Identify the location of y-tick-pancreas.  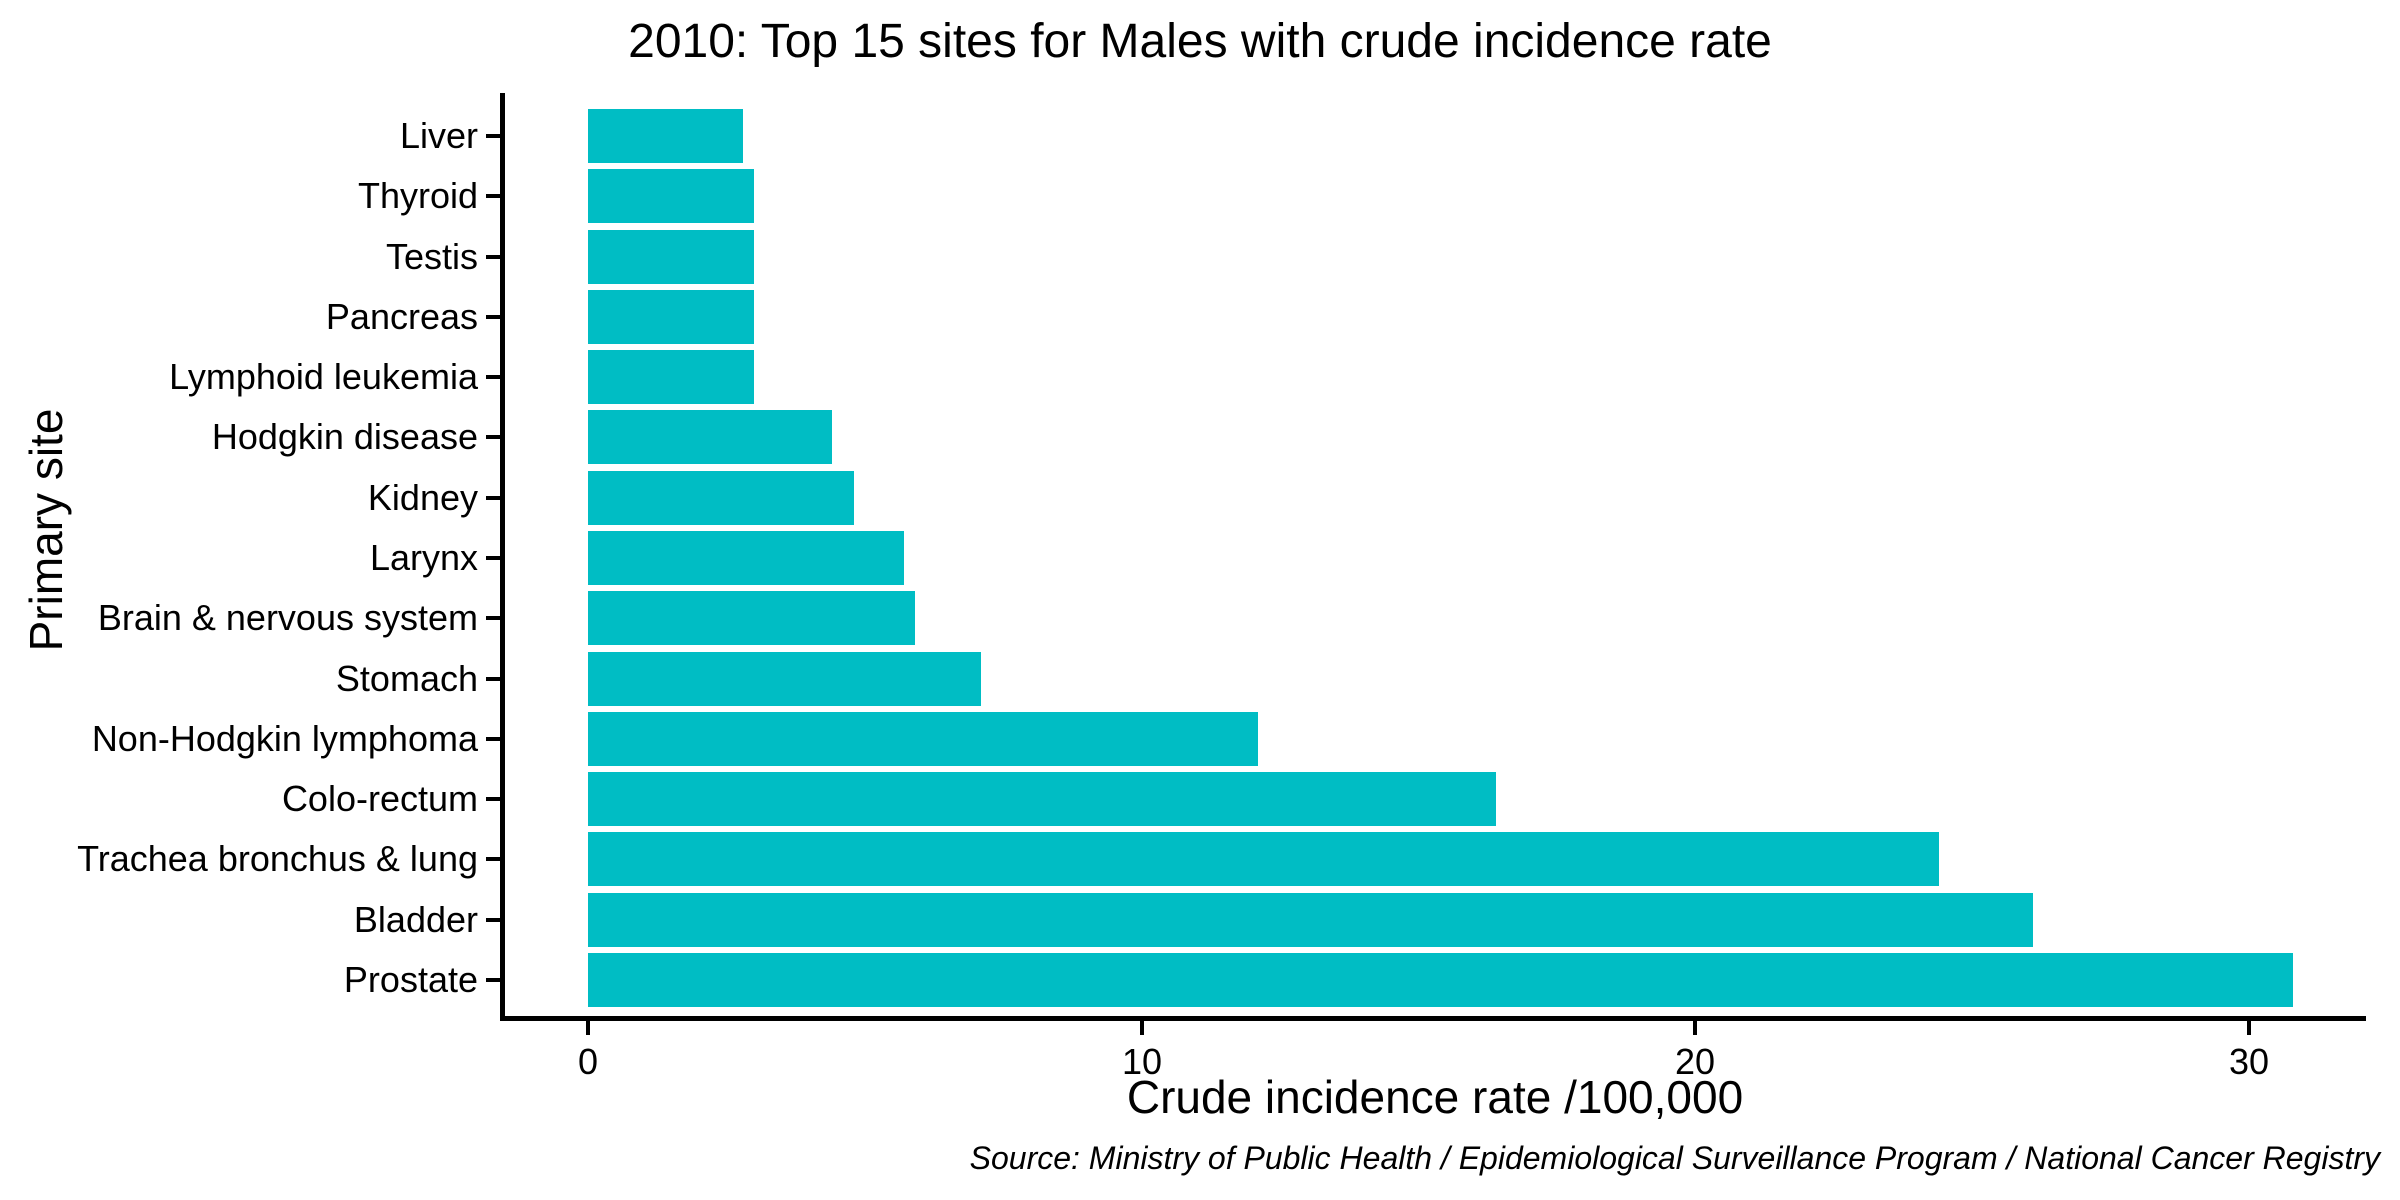
(493, 317).